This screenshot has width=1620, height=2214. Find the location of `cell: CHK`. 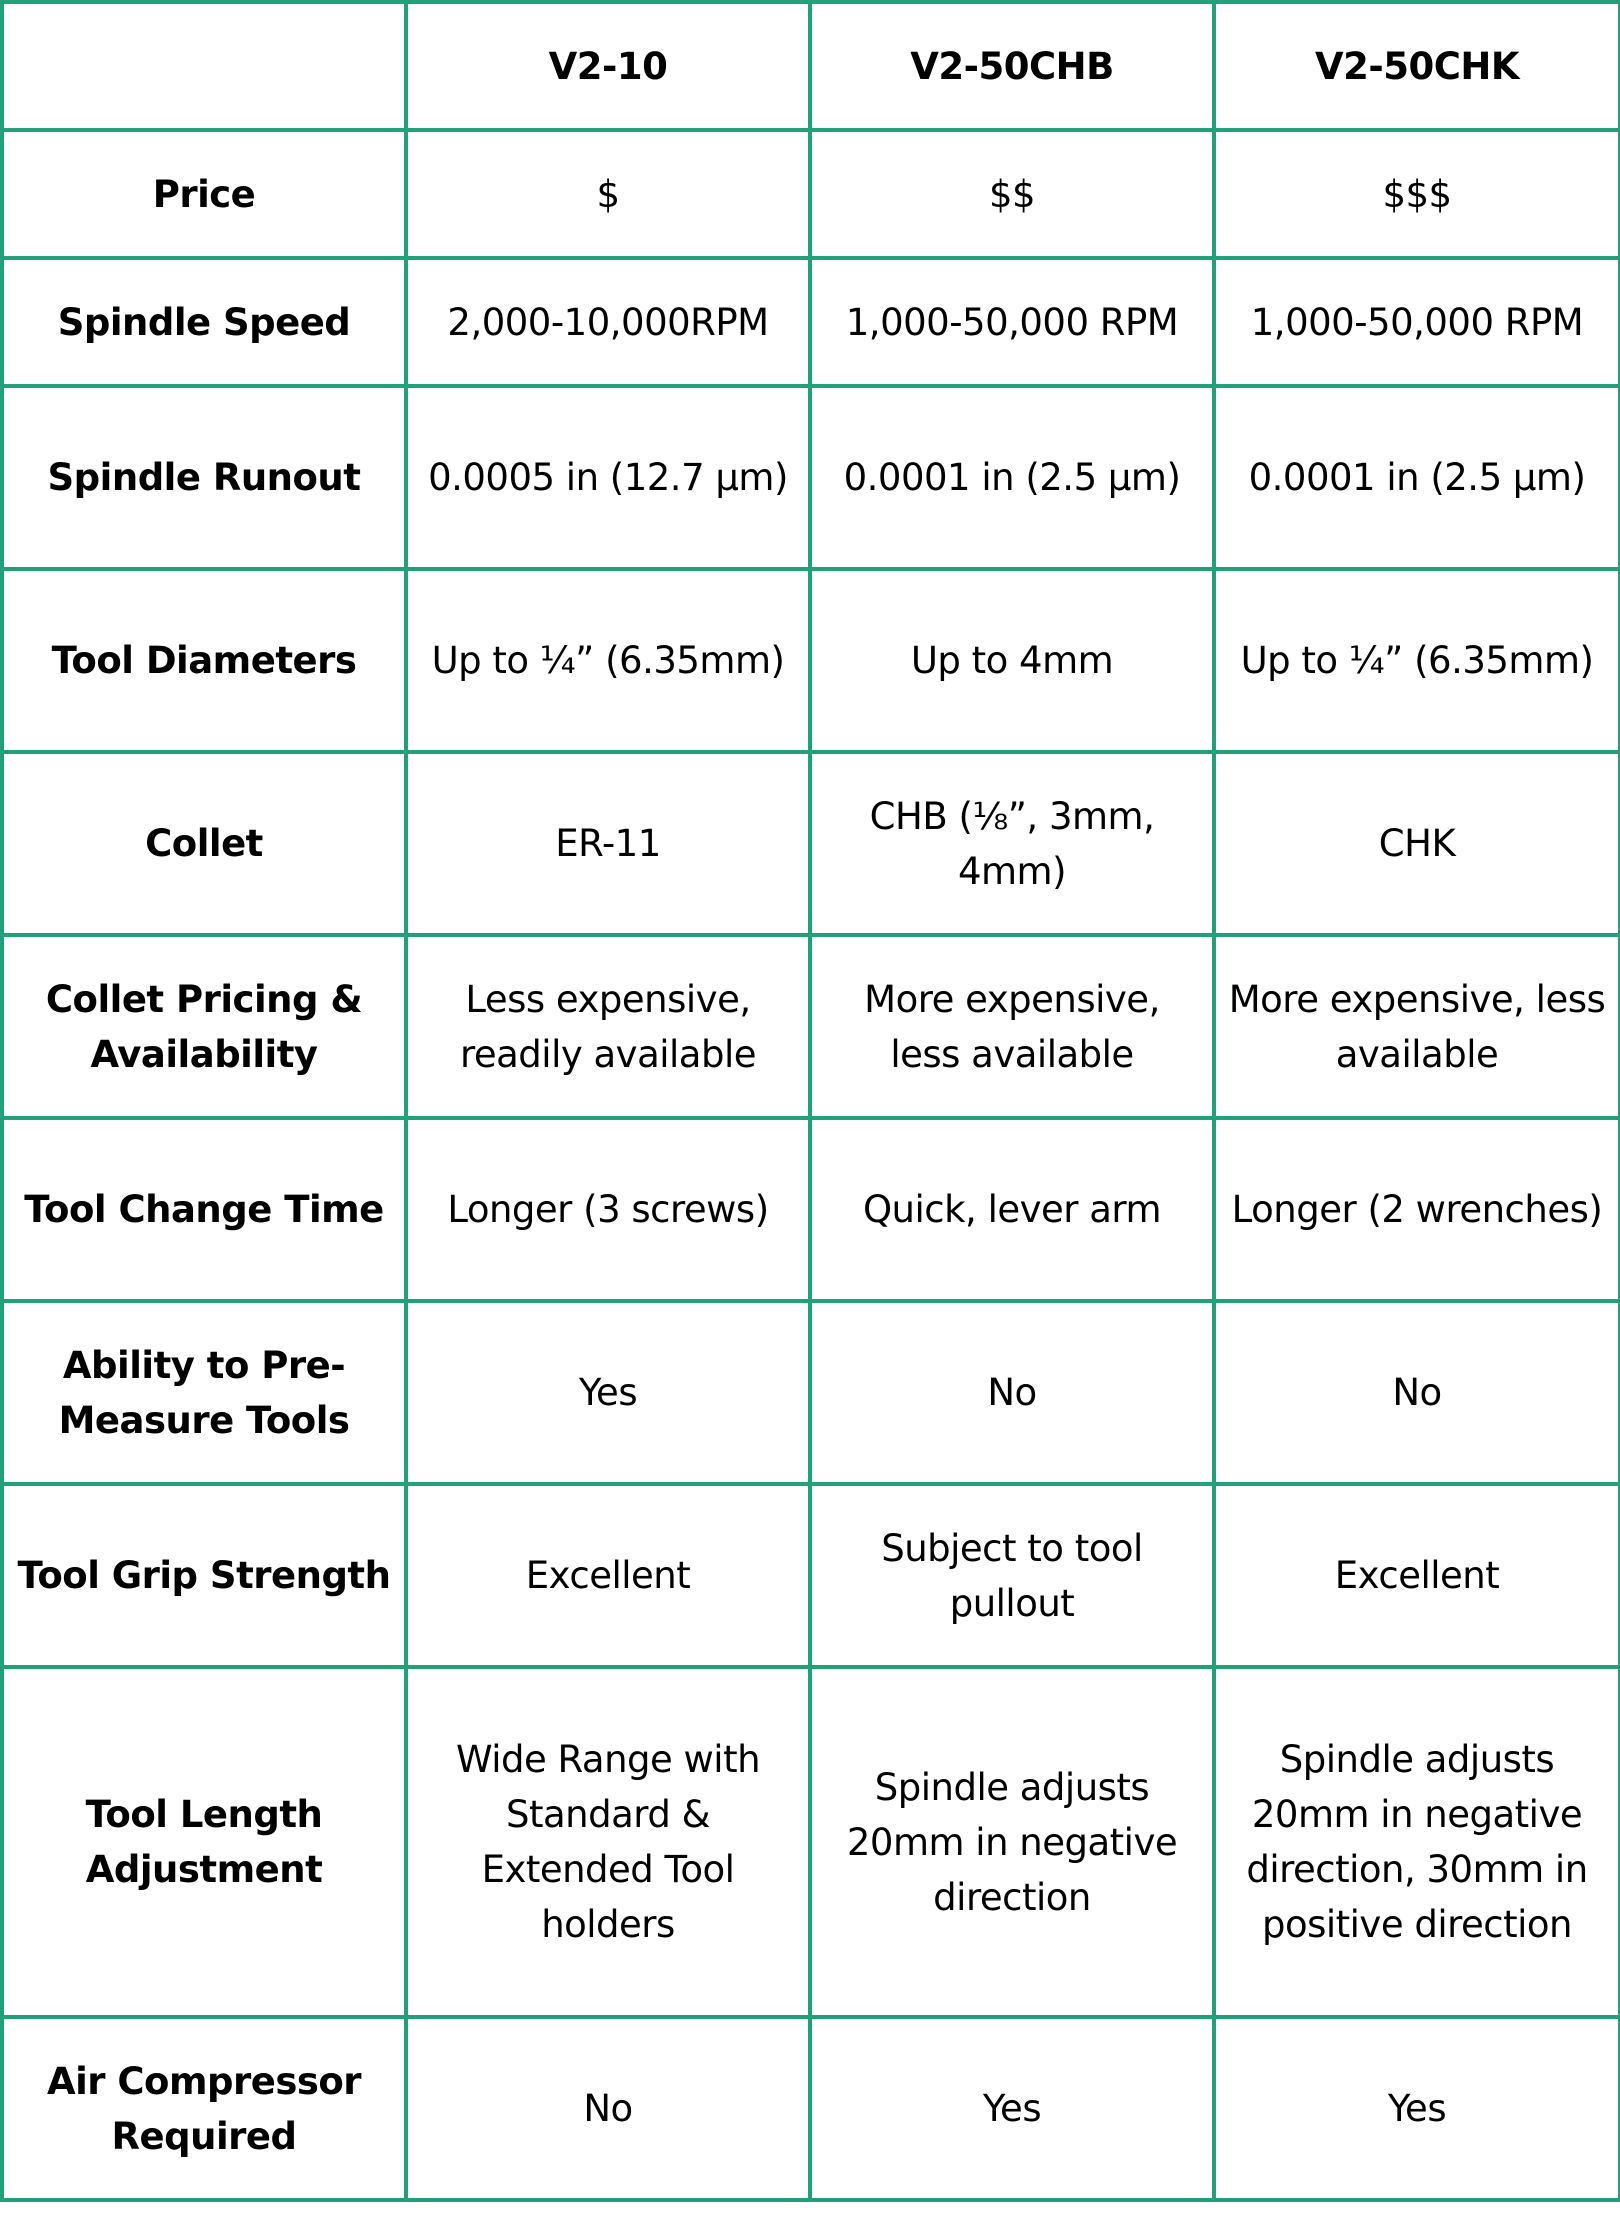

cell: CHK is located at coordinates (1416, 843).